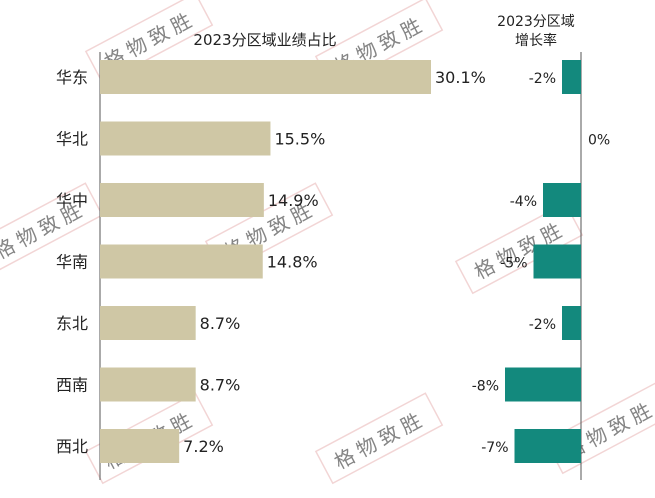 The image size is (655, 498). What do you see at coordinates (523, 202) in the screenshot?
I see `growth-value-label: -4%` at bounding box center [523, 202].